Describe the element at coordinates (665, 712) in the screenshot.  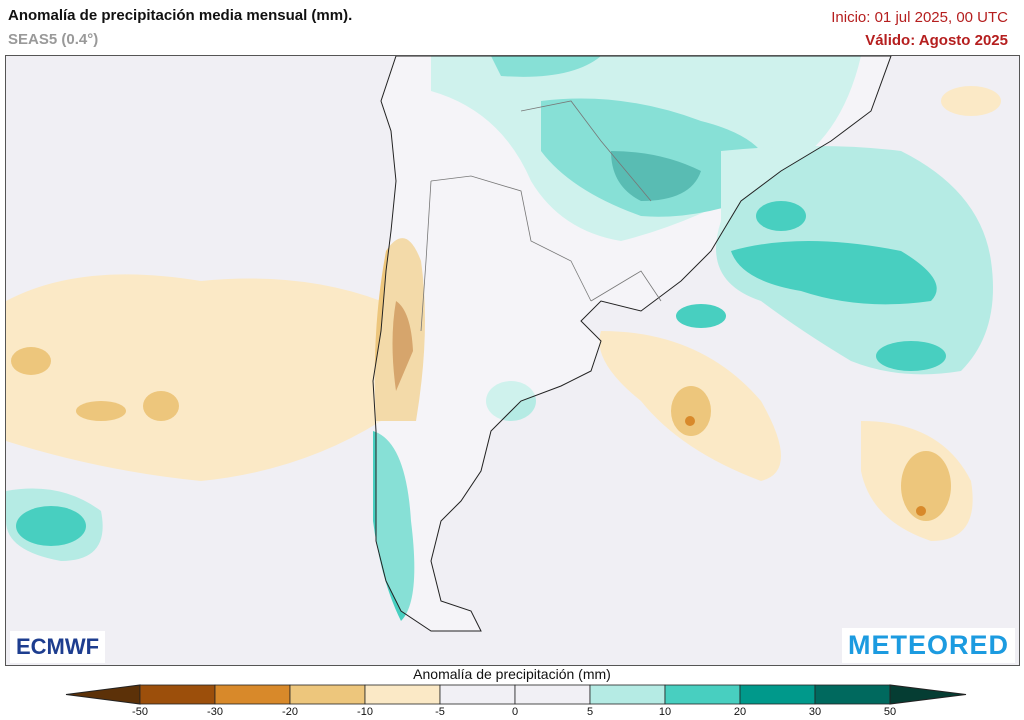
I see `colorbar-tick: 10` at that location.